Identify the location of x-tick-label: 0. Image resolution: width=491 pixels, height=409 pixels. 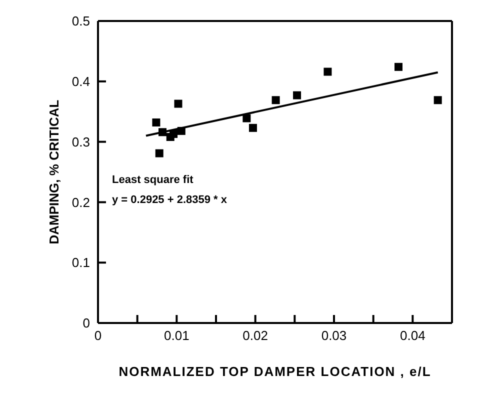
(98, 336).